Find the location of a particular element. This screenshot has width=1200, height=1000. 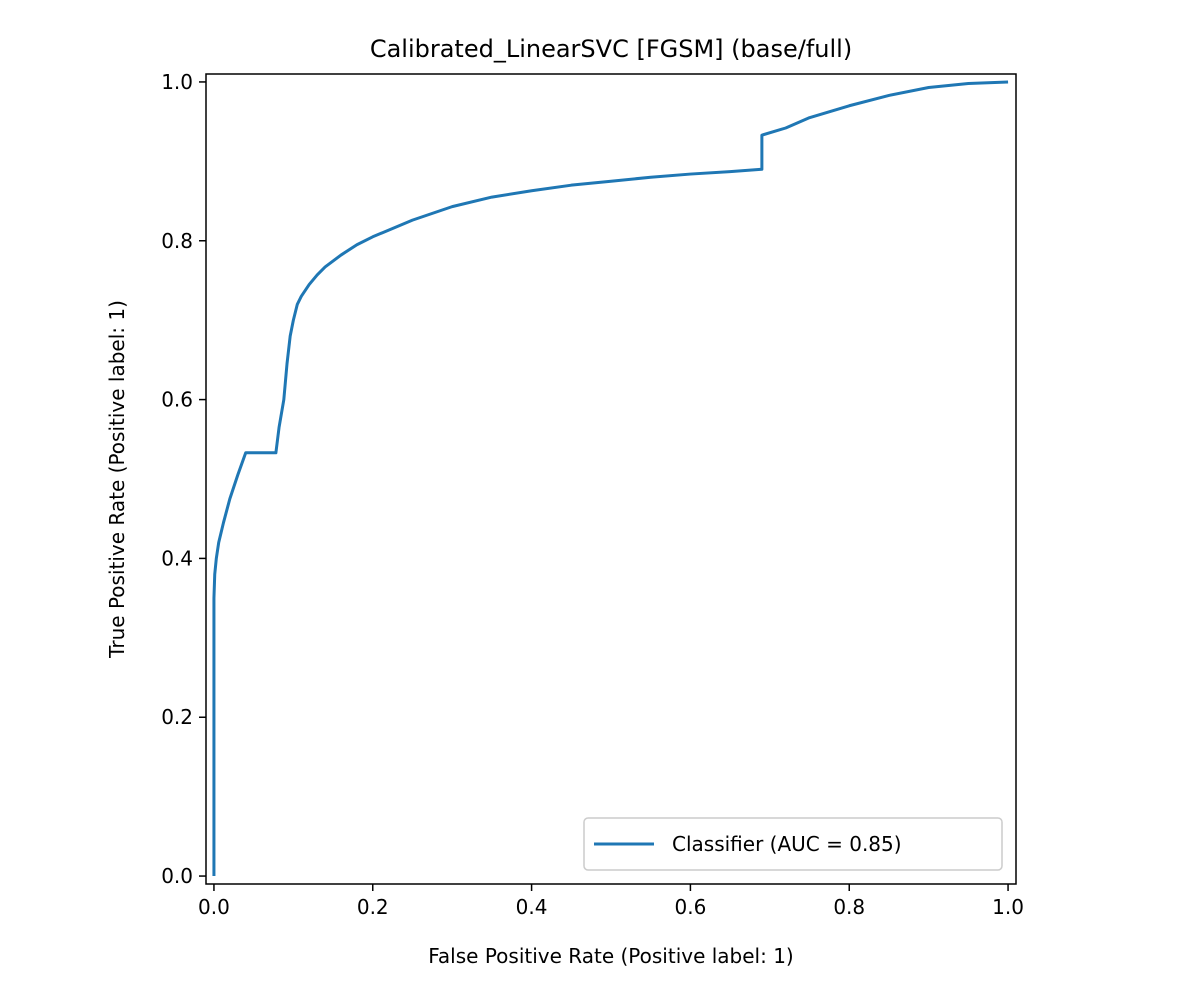

legend-box is located at coordinates (793, 844).